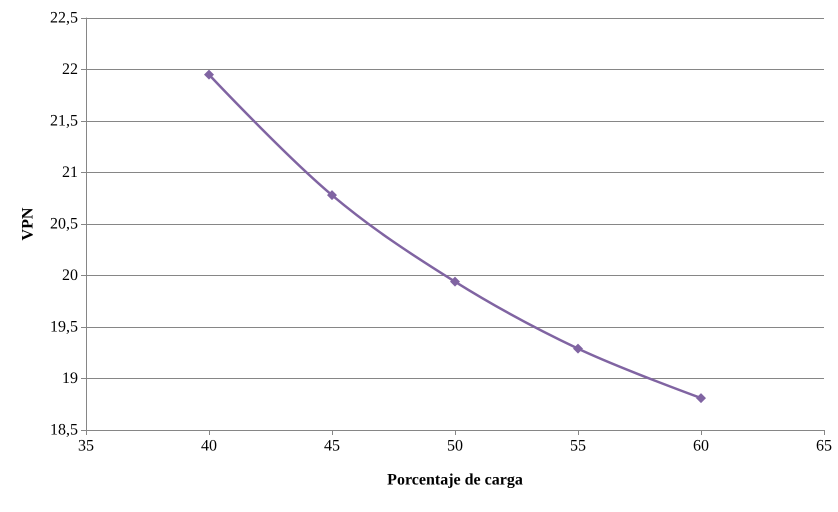 The width and height of the screenshot is (838, 512). Describe the element at coordinates (70, 275) in the screenshot. I see `y-tick-label: 20` at that location.